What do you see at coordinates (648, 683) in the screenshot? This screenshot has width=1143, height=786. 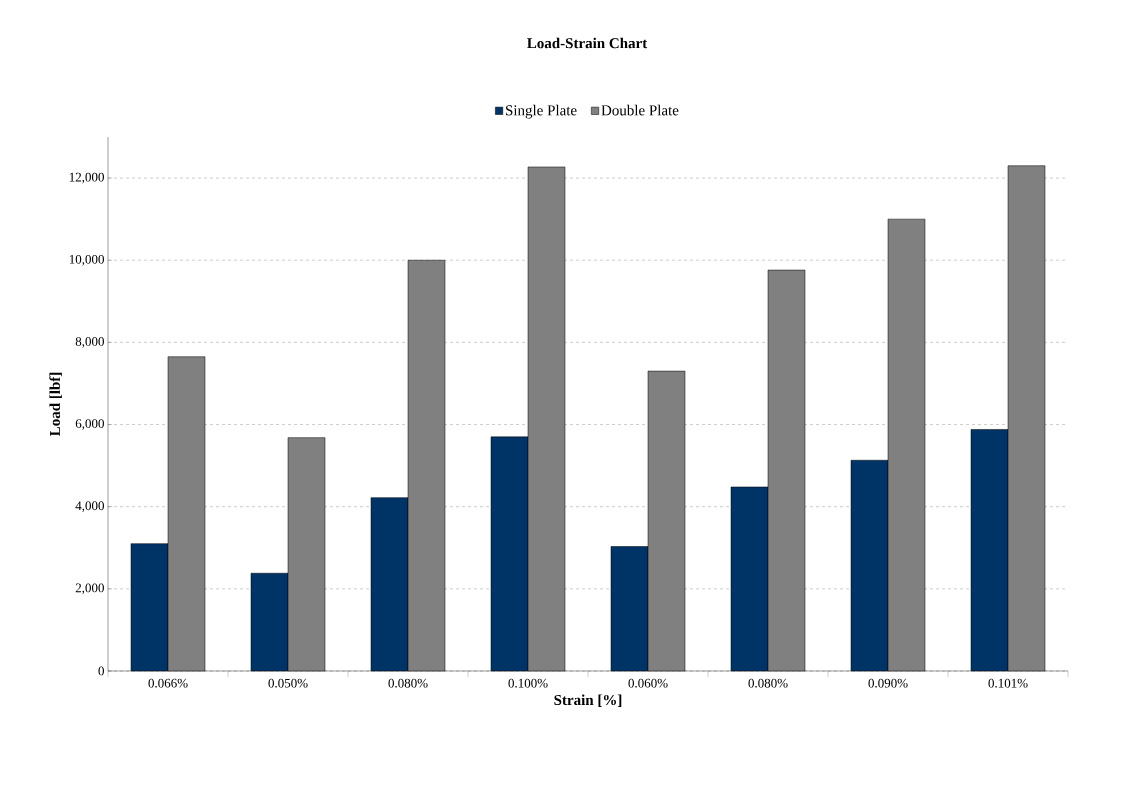 I see `x-tick-label: 0.060%` at bounding box center [648, 683].